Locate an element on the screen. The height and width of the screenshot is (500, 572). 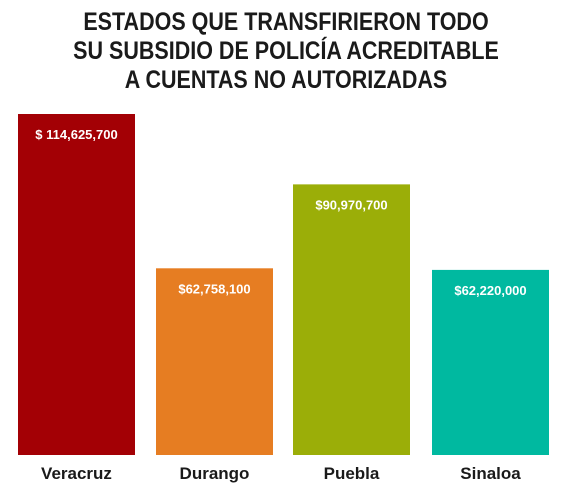
chart-title-line-1: ESTADOS QUE TRANSFIRIERON TODO is located at coordinates (286, 22).